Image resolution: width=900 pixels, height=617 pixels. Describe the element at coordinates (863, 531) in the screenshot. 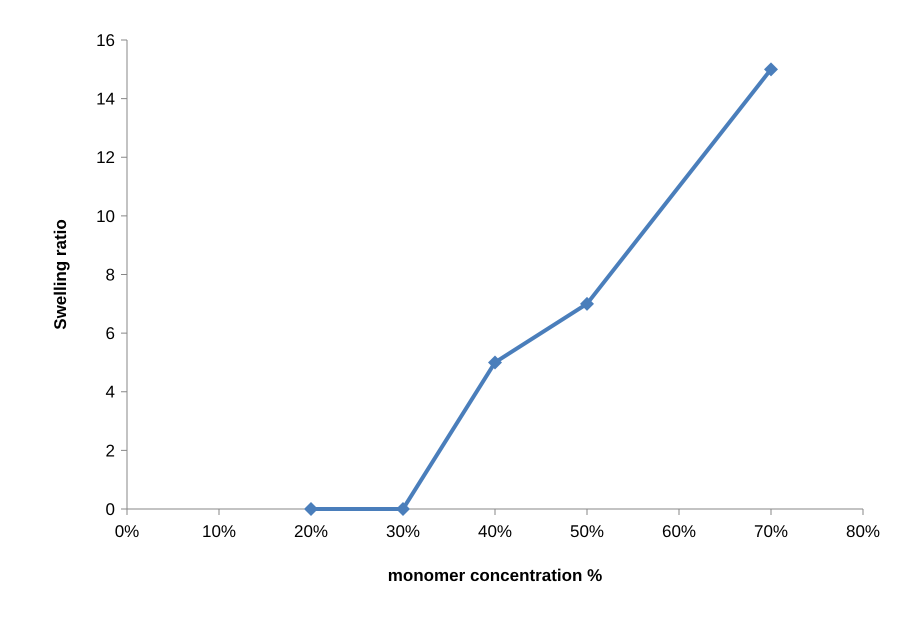

I see `x-tick-label: 80%` at that location.